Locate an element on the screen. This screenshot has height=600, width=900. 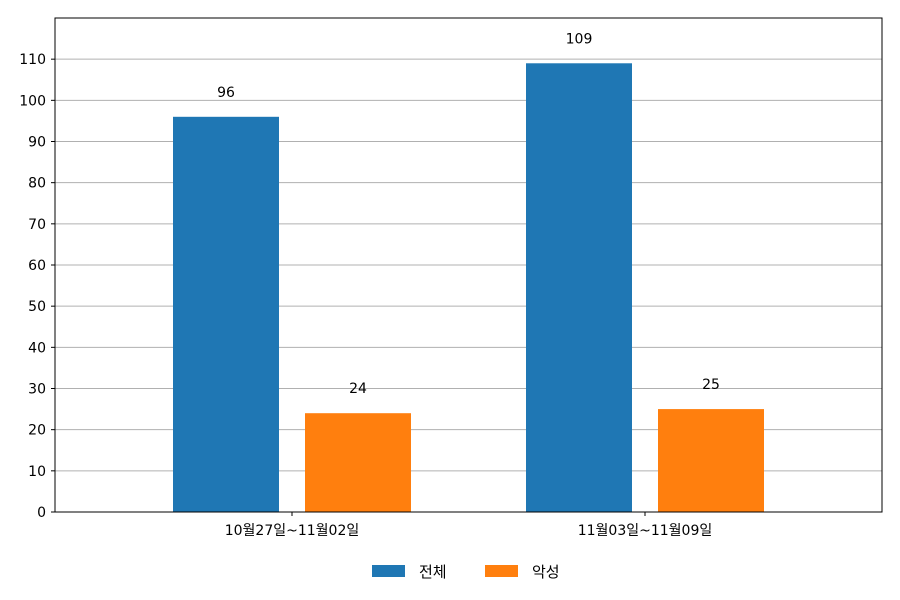
bar-value-label: 24 is located at coordinates (358, 389).